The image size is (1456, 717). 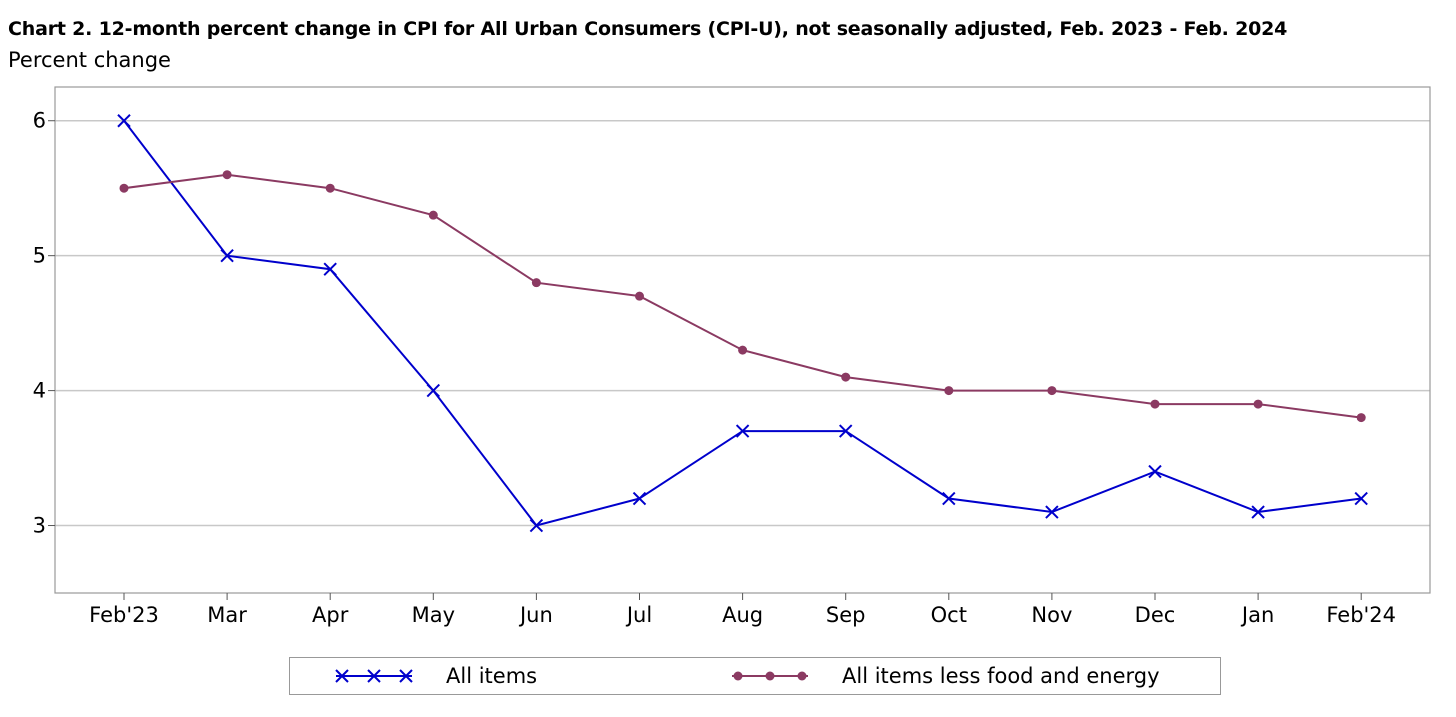 I want to click on x-tick-label: Sep, so click(x=846, y=615).